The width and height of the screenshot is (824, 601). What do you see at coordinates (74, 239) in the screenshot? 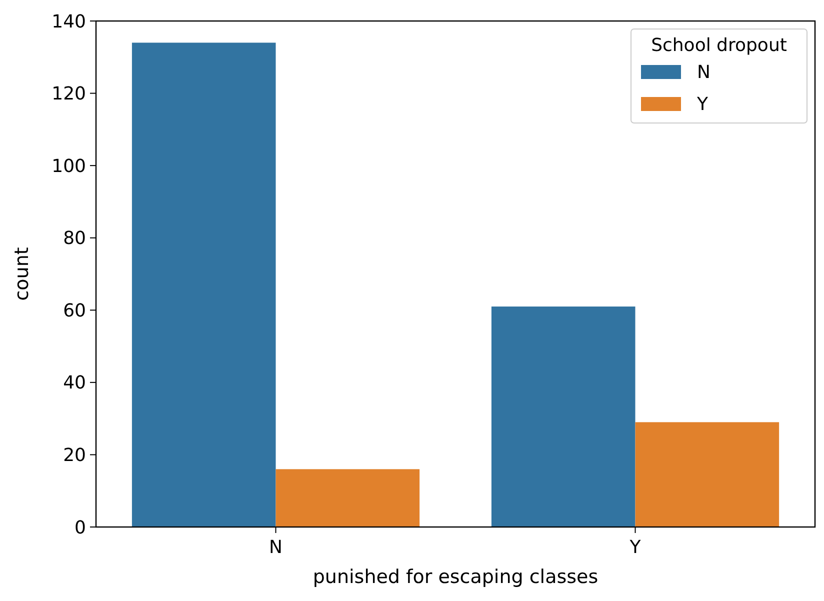
I see `y-tick-label: 80` at bounding box center [74, 239].